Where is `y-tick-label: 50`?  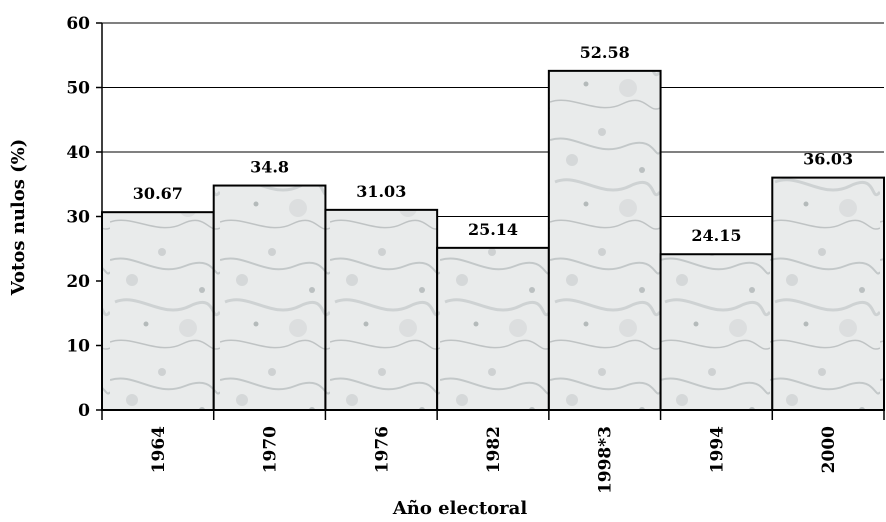
y-tick-label: 50 is located at coordinates (78, 89).